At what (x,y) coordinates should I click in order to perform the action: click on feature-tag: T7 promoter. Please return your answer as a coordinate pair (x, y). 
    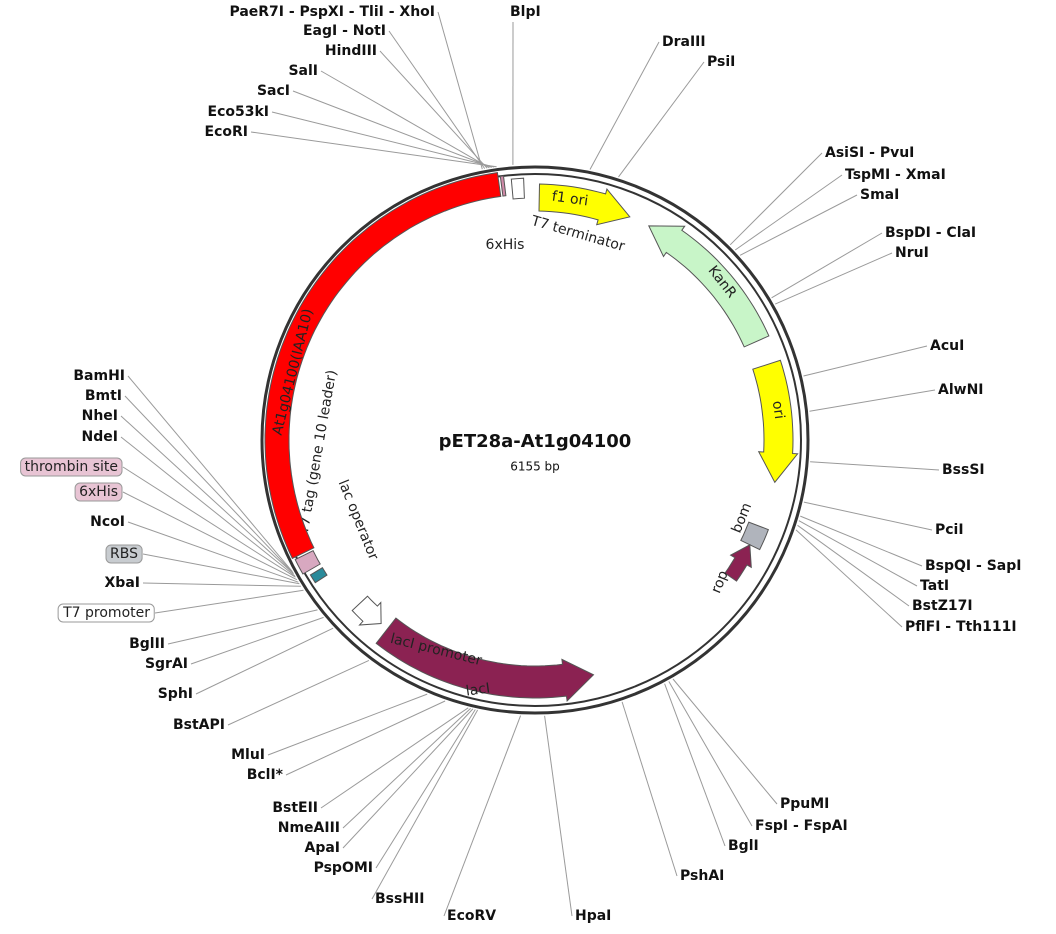
    Looking at the image, I should click on (106, 613).